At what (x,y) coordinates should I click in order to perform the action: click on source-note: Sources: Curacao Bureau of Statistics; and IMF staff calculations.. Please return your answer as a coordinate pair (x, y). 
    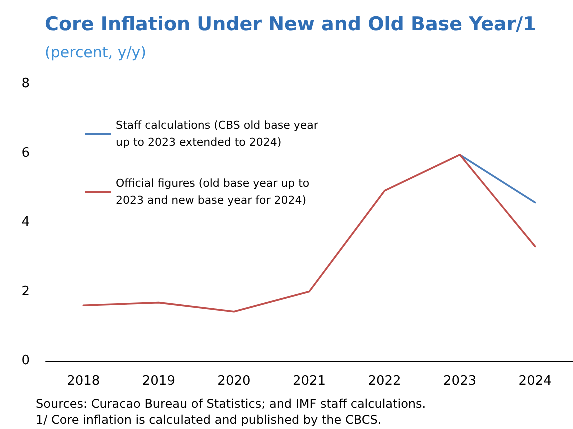
    Looking at the image, I should click on (231, 404).